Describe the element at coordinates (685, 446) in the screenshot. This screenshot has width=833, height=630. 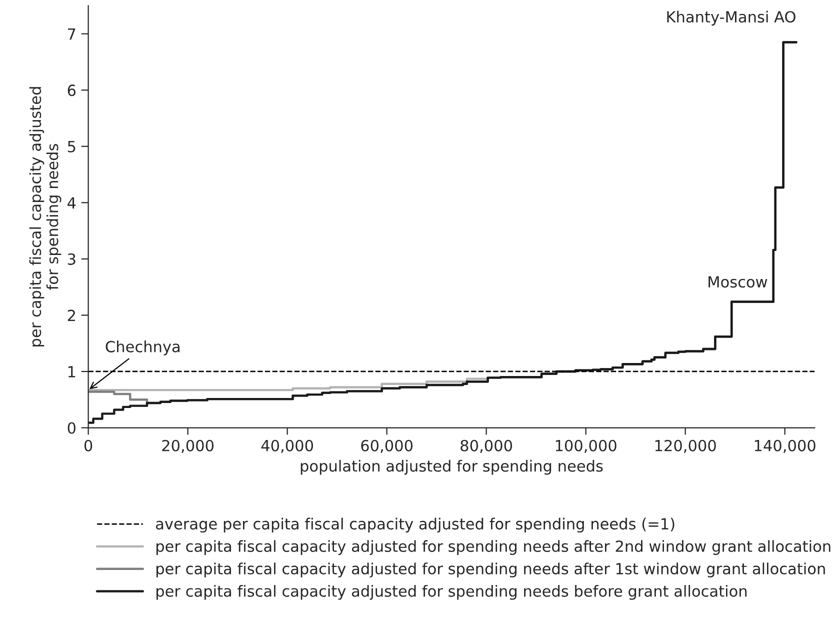
I see `x-tick-label: 120,000` at that location.